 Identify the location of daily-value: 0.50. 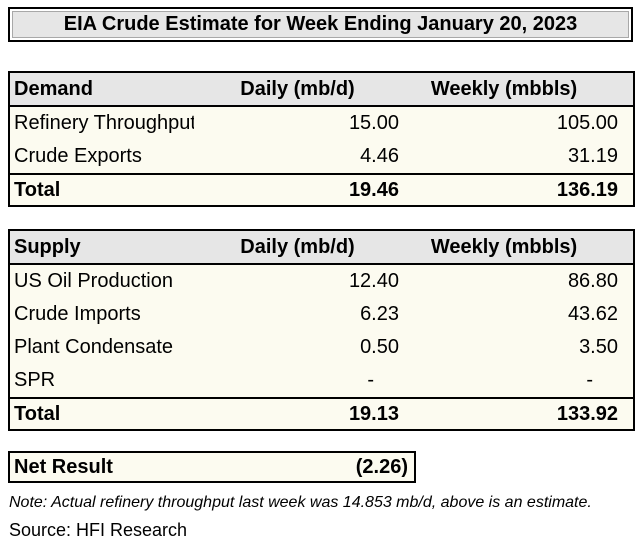
(379, 347).